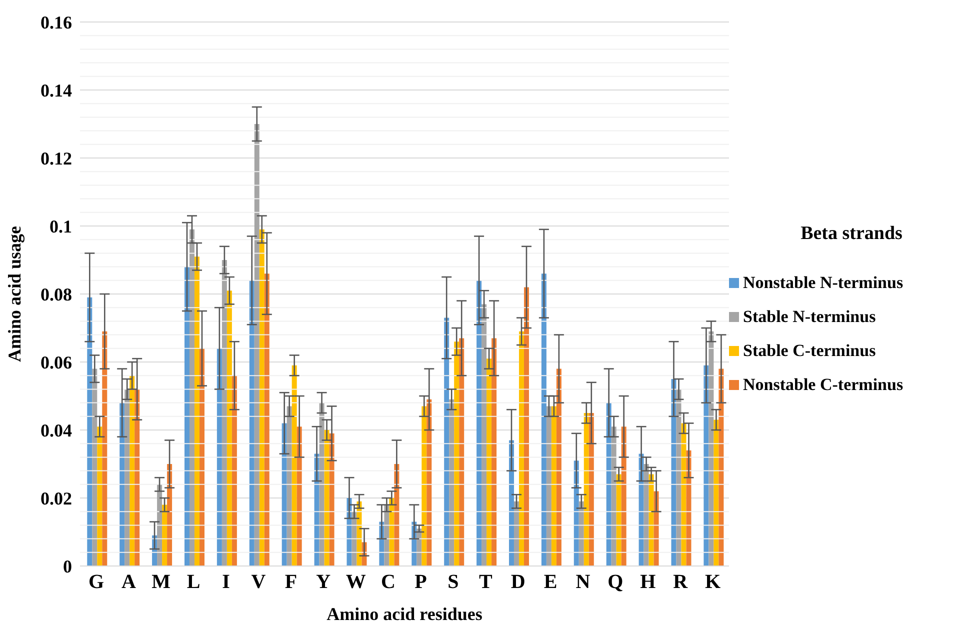  What do you see at coordinates (485, 582) in the screenshot?
I see `x-tick-label: T` at bounding box center [485, 582].